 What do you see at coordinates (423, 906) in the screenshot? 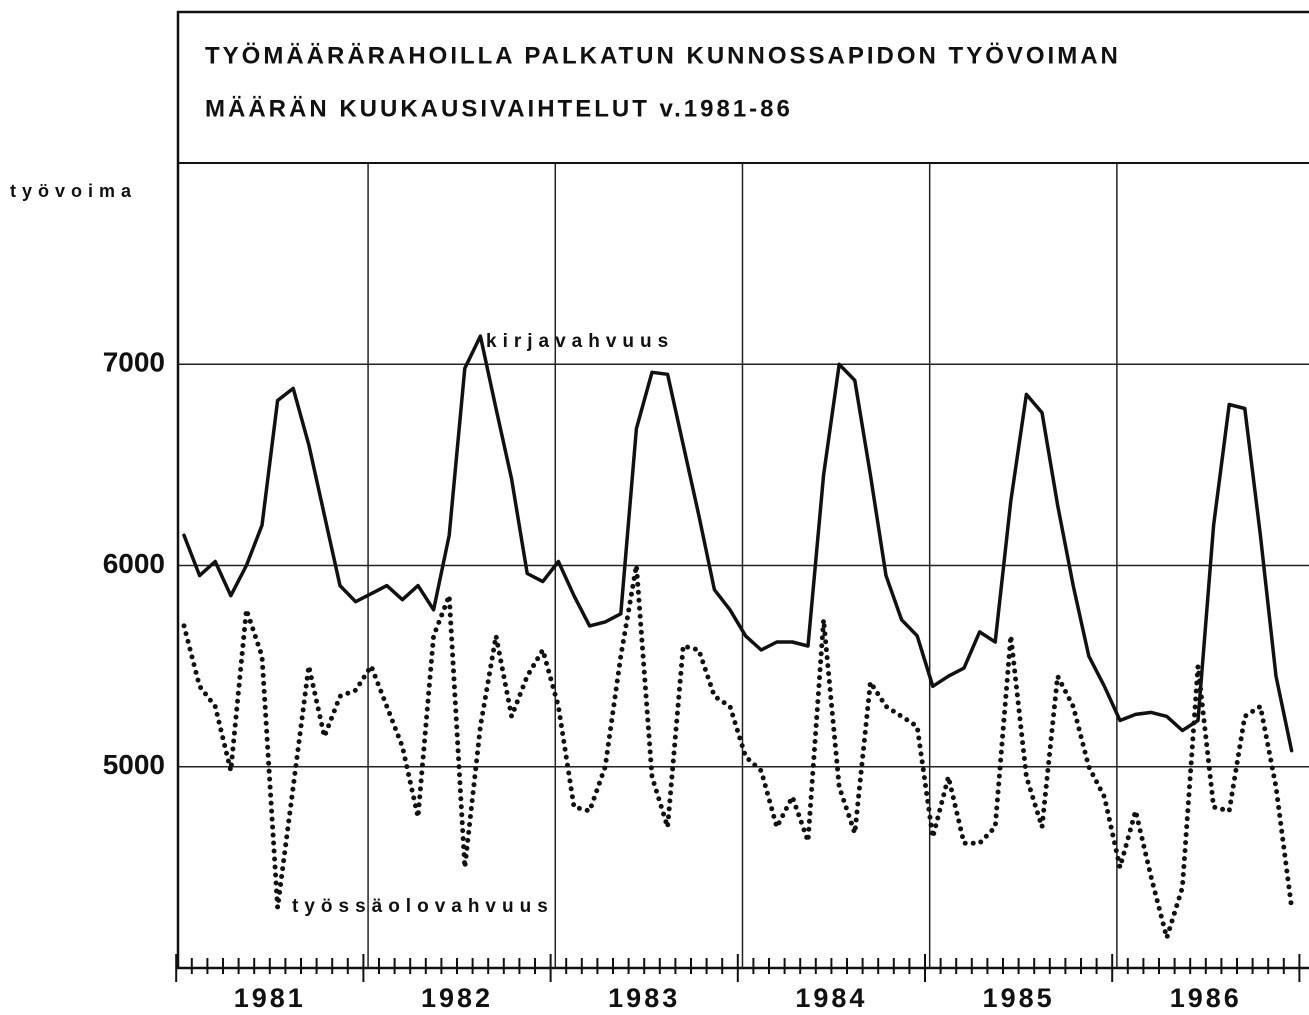
I see `series-annotation: työssäolovahvuus` at bounding box center [423, 906].